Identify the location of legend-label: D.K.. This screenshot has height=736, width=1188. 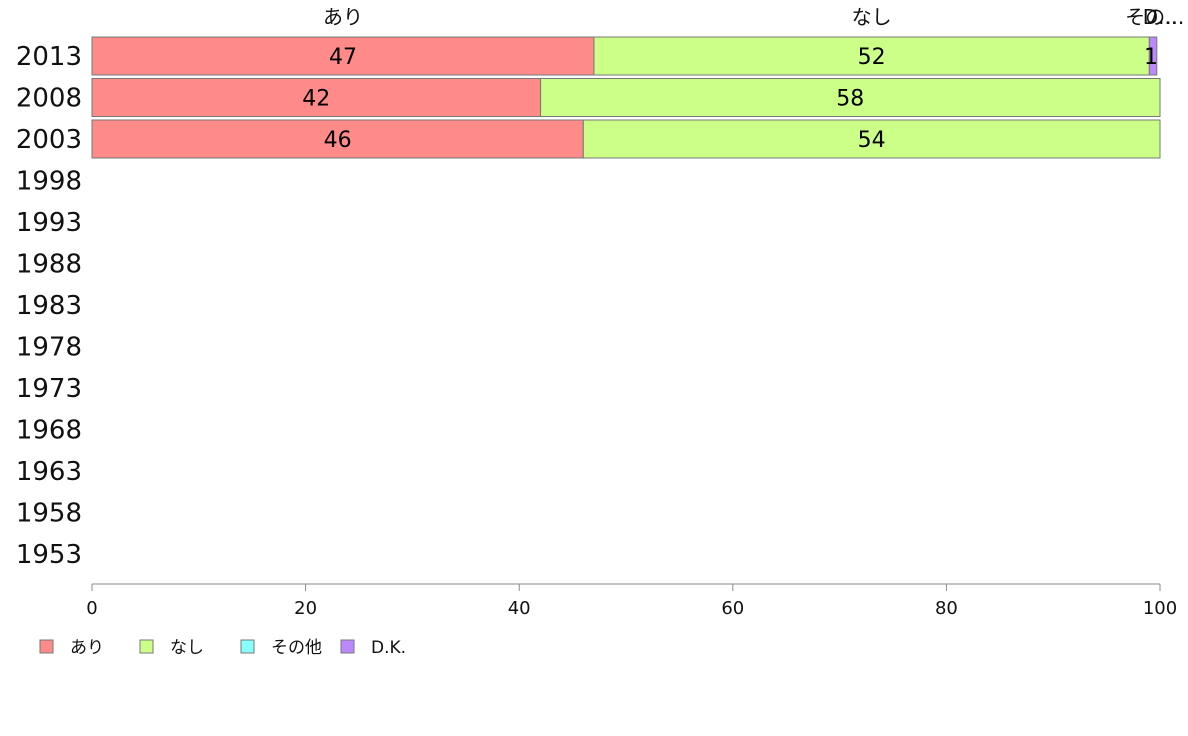
(388, 648).